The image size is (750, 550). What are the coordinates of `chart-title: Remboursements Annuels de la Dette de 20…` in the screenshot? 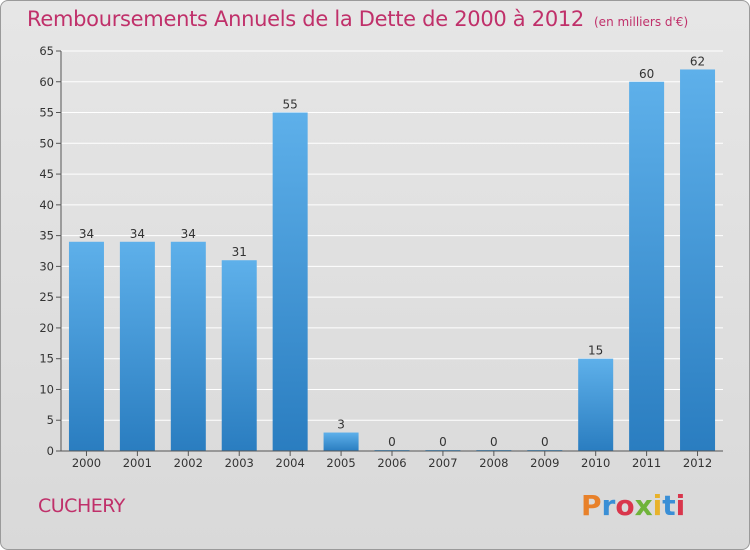 It's located at (357, 19).